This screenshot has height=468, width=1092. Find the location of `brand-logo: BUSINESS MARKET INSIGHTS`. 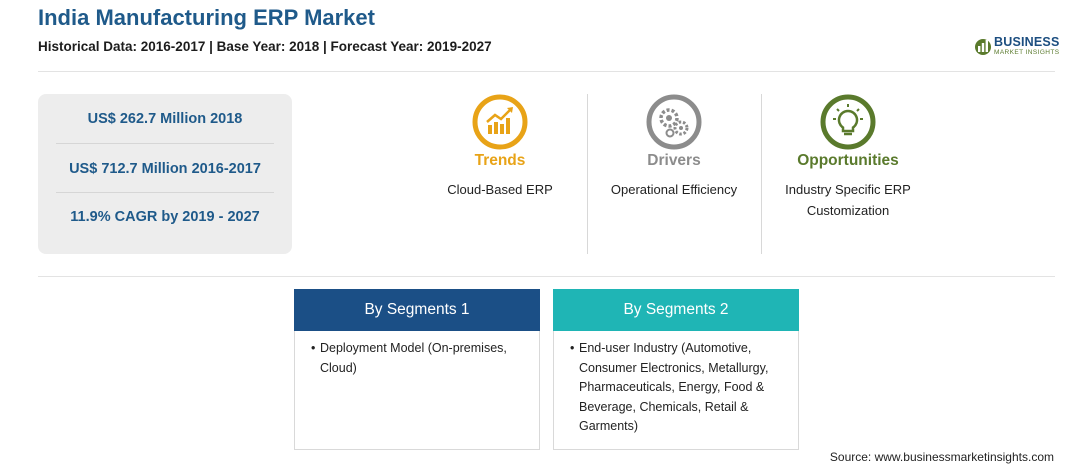

brand-logo: BUSINESS MARKET INSIGHTS is located at coordinates (1019, 47).